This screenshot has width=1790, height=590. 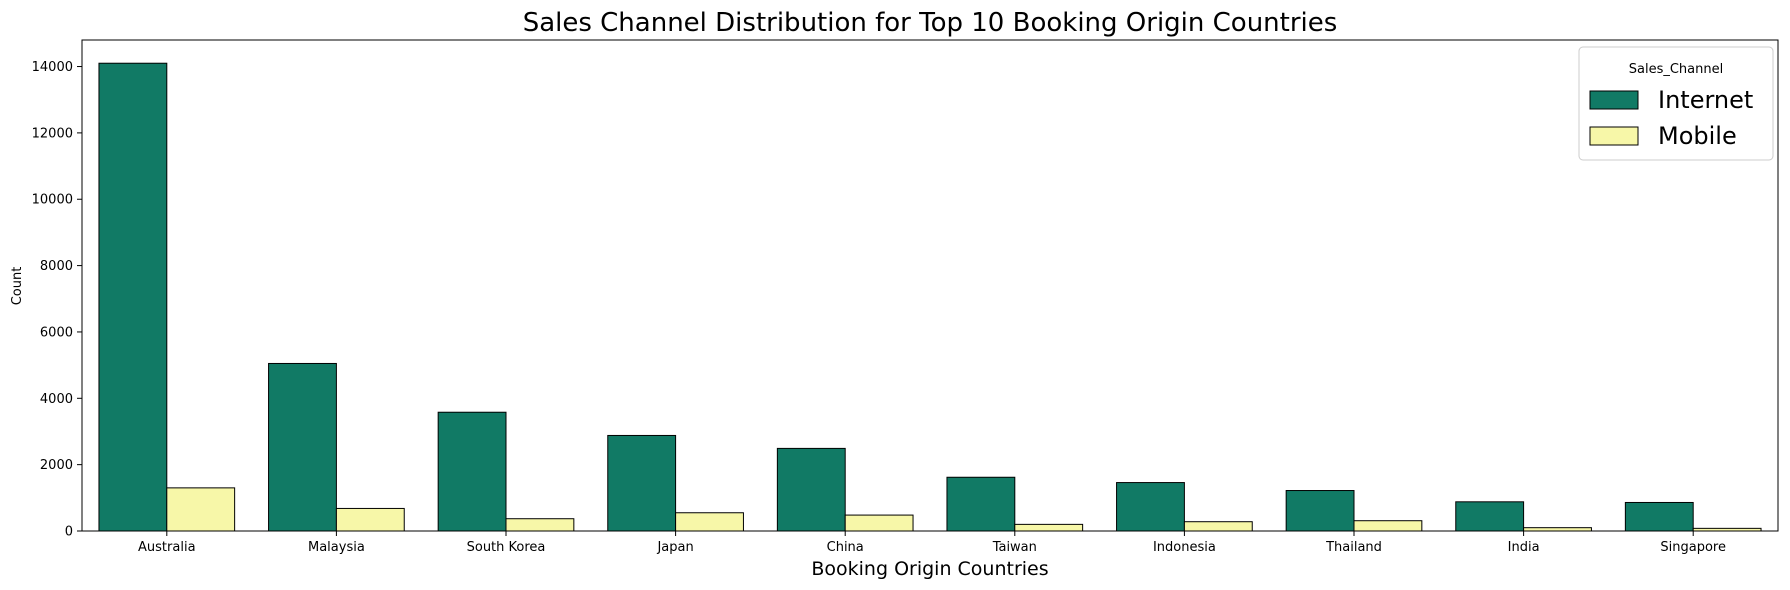 What do you see at coordinates (56, 465) in the screenshot?
I see `y-tick-label: 2000` at bounding box center [56, 465].